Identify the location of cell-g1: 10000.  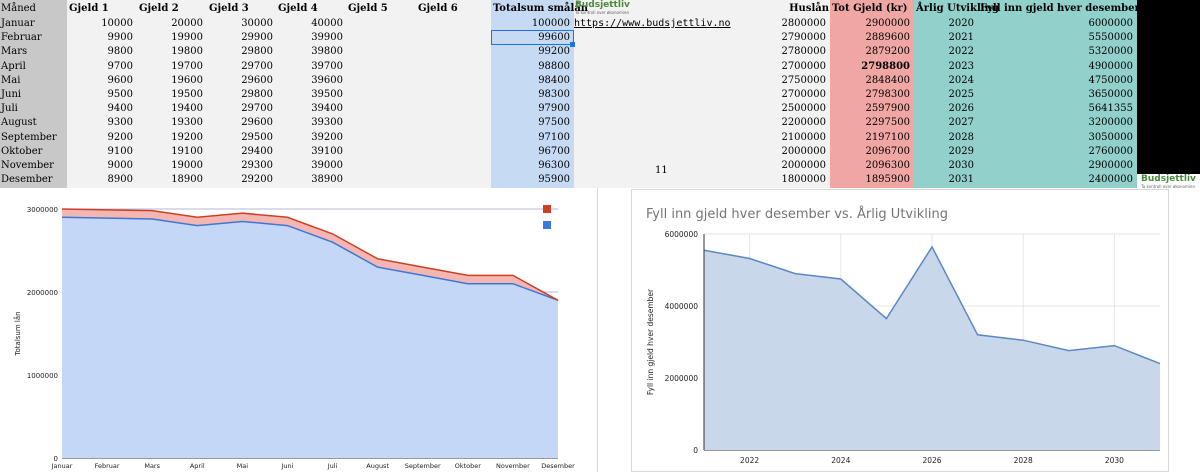
(117, 23).